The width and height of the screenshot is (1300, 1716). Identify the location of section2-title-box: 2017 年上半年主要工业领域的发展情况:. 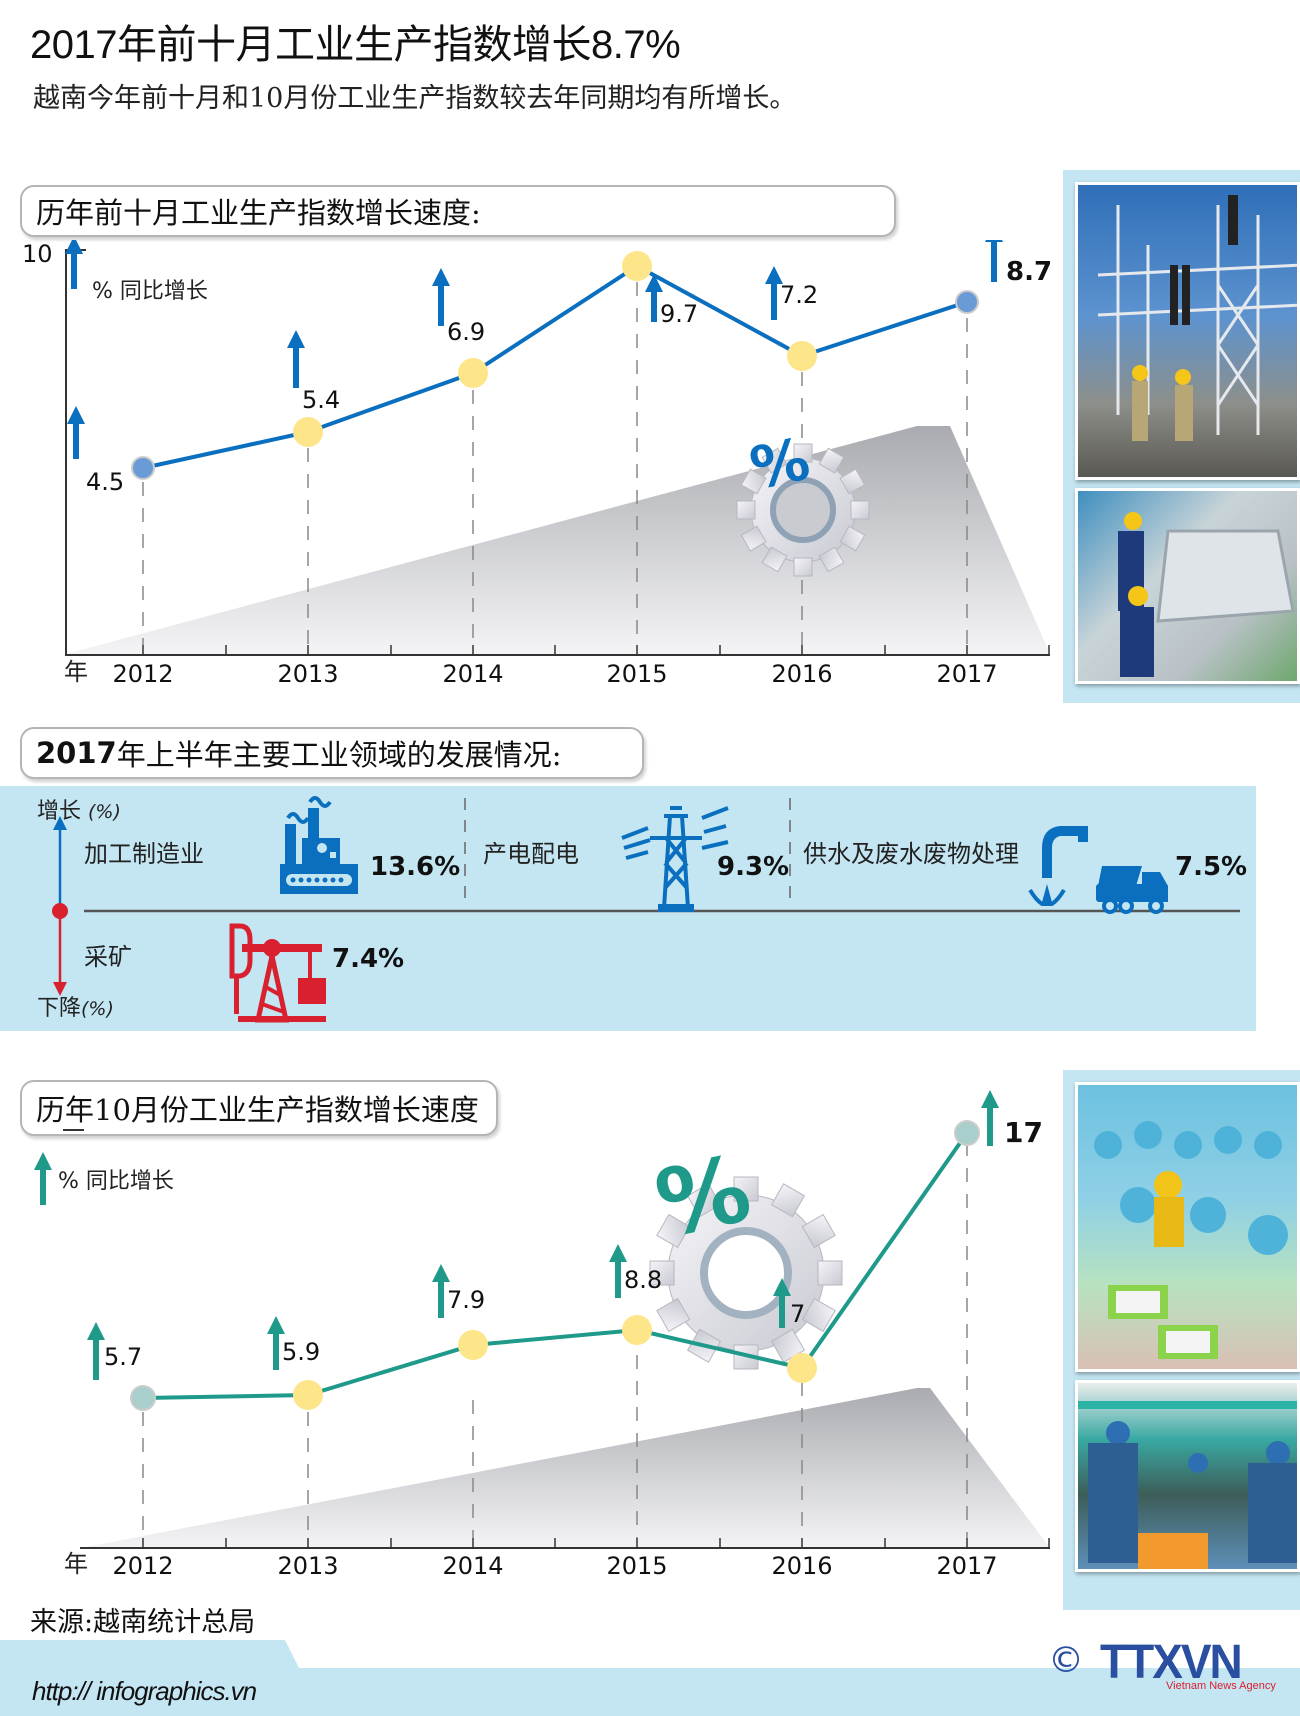
(332, 753).